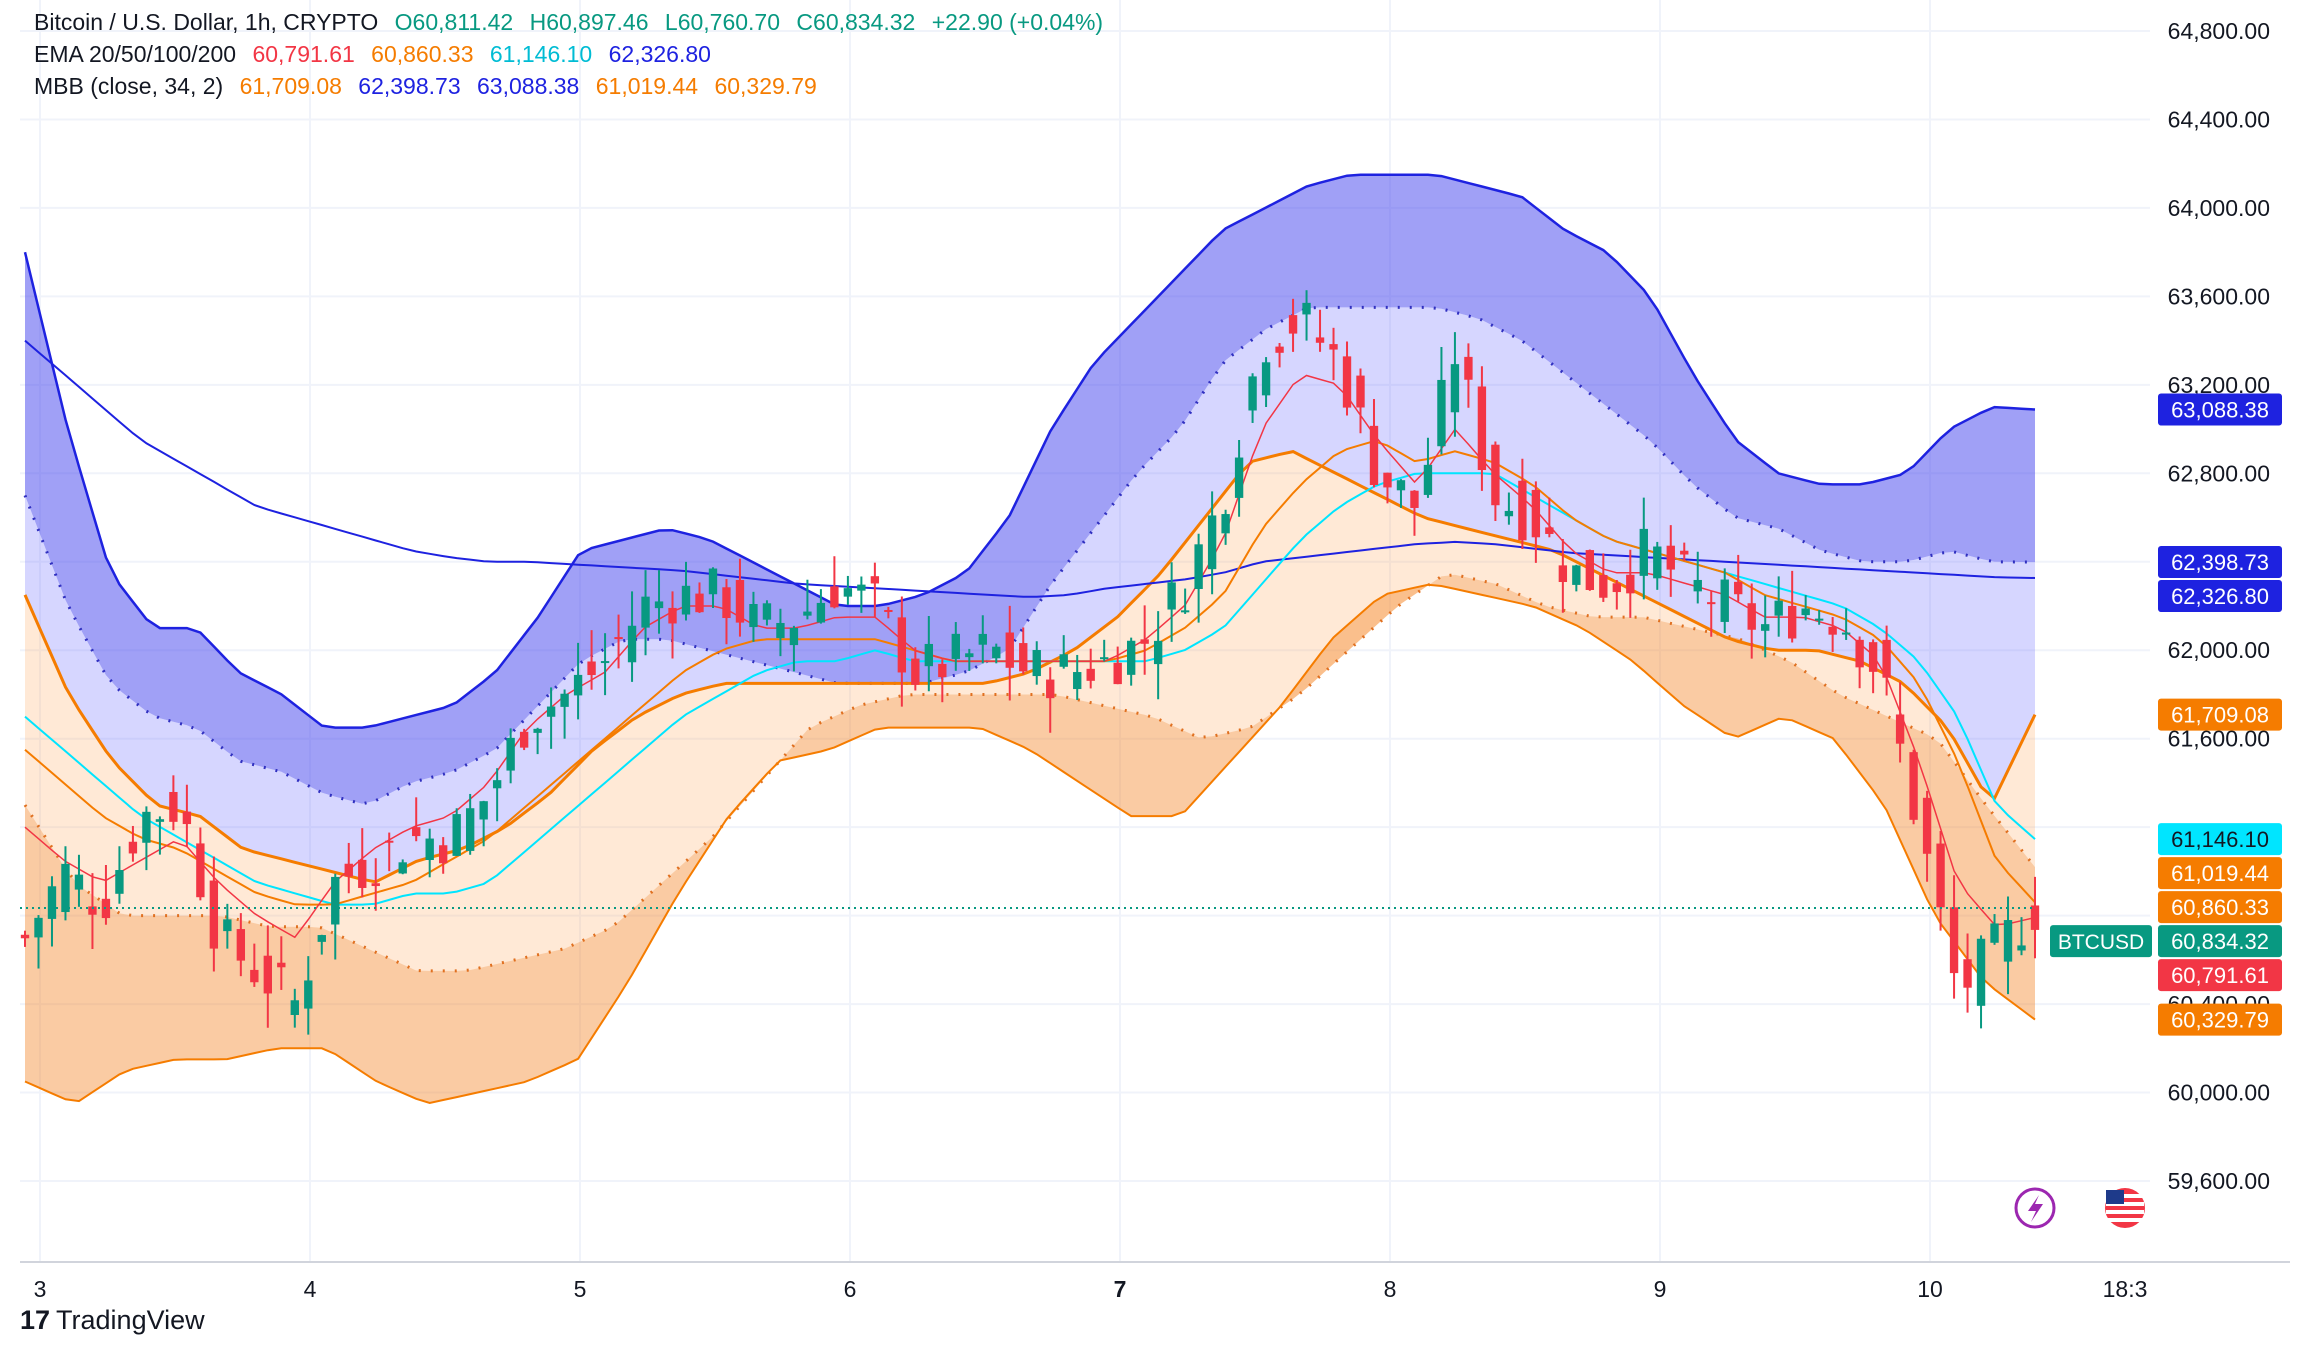  I want to click on price-tick-label: 64,000.00, so click(2219, 208).